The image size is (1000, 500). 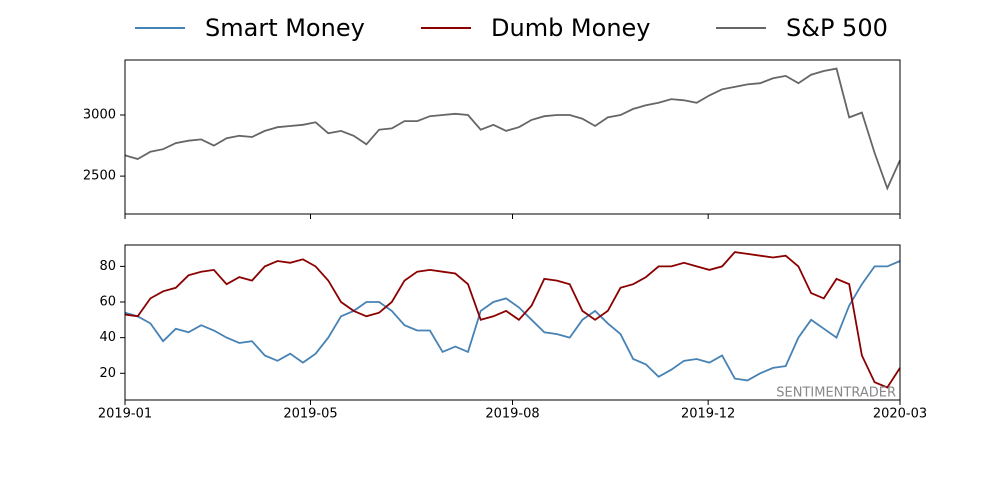 I want to click on y-tick-label: 60, so click(x=107, y=302).